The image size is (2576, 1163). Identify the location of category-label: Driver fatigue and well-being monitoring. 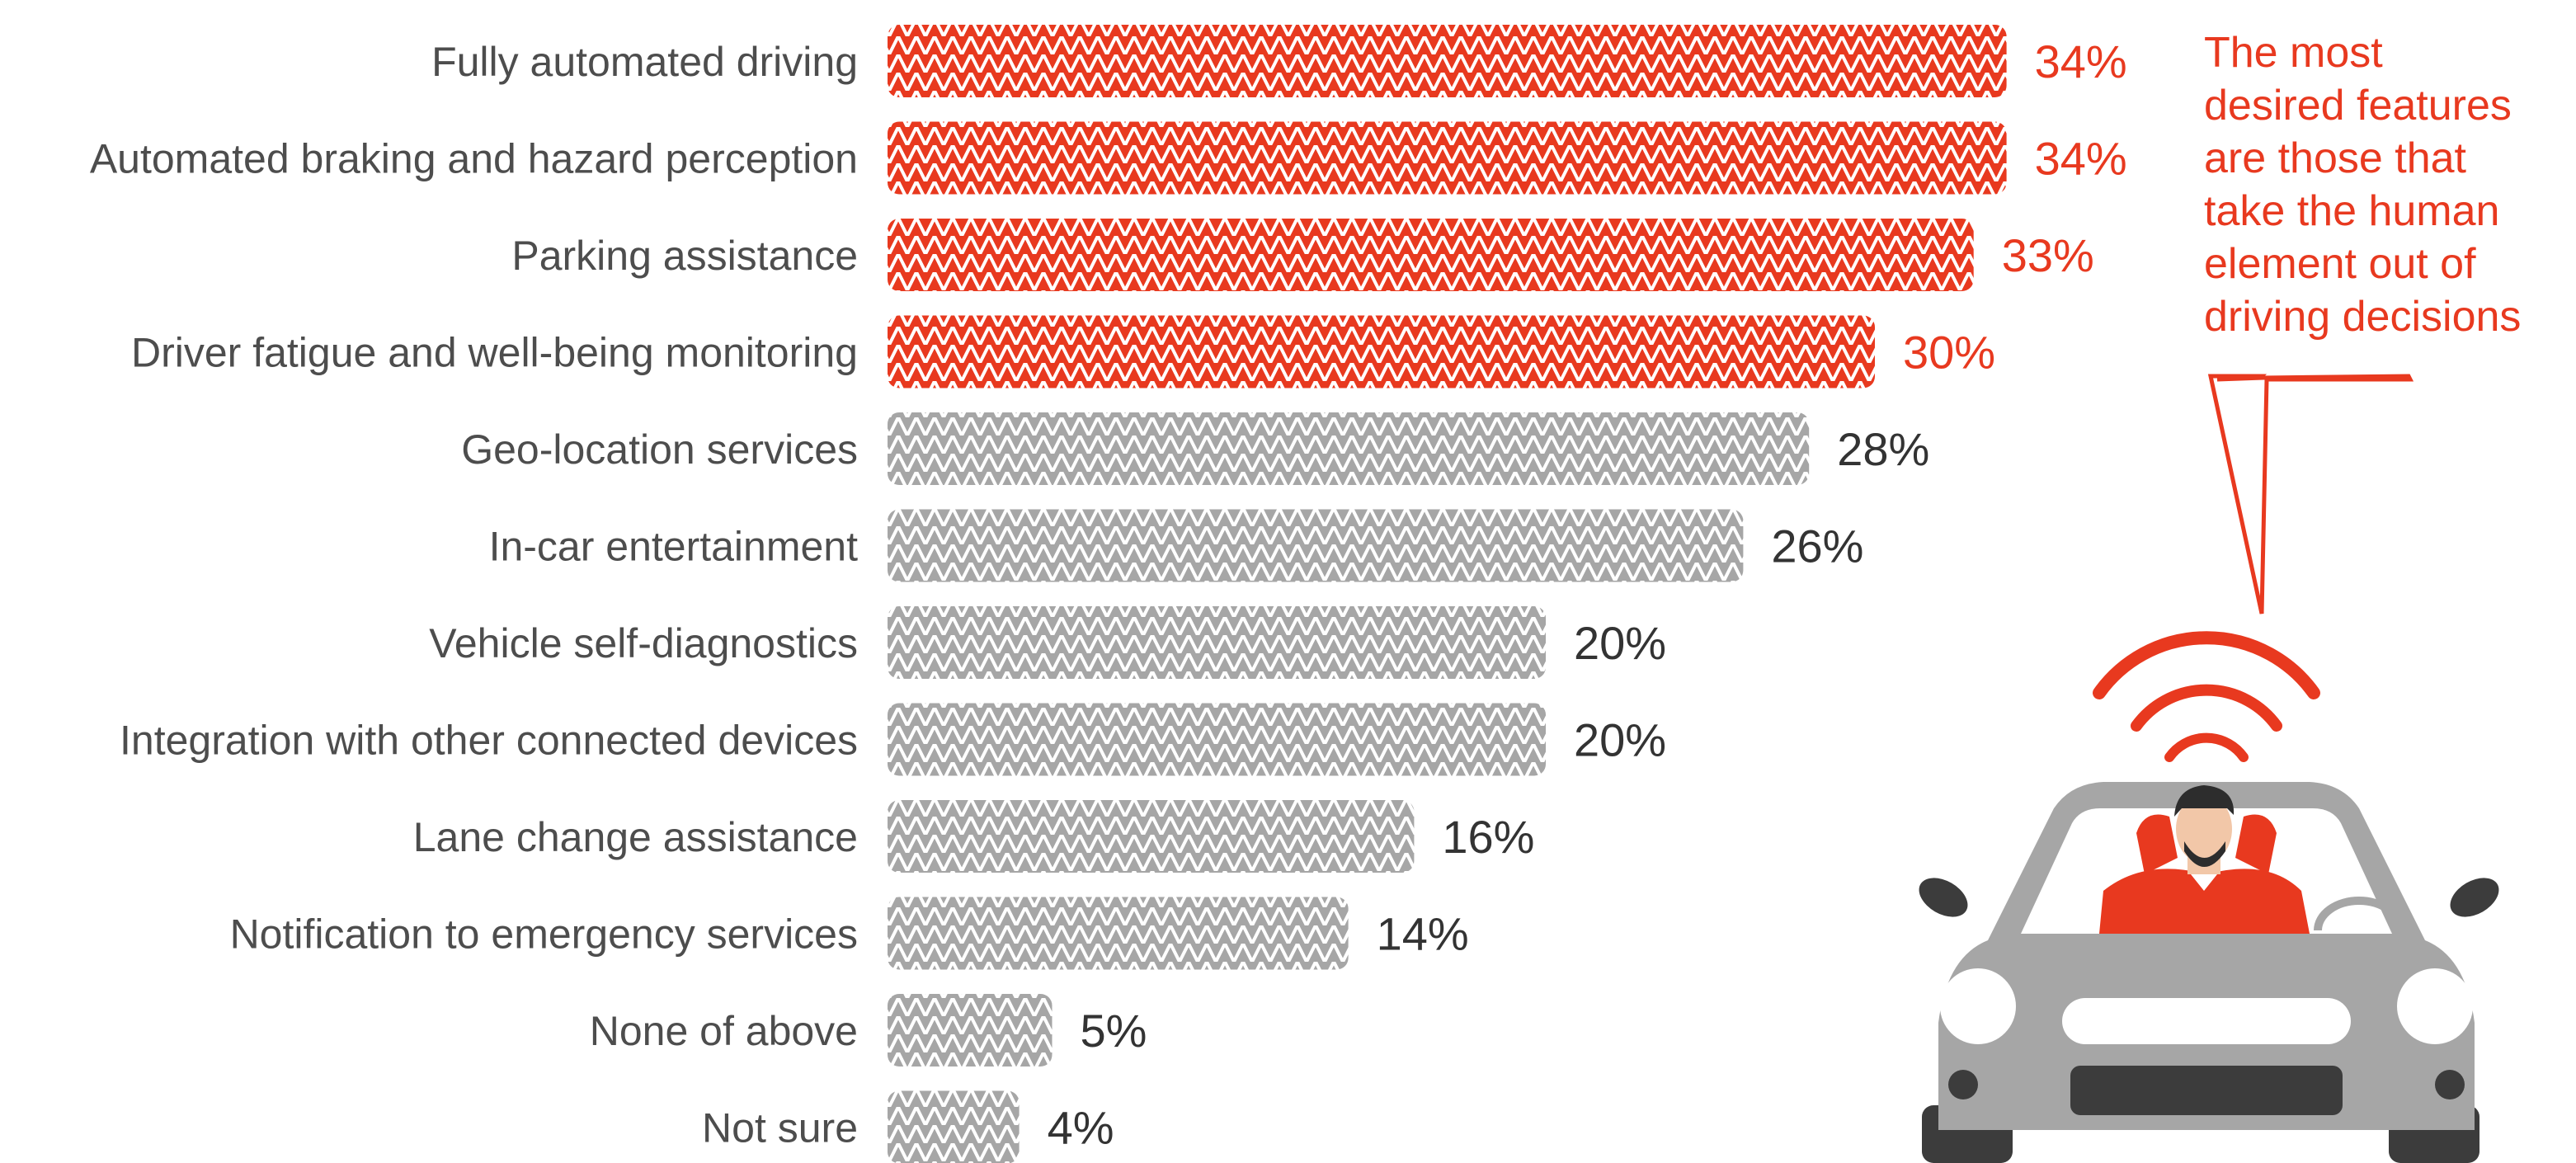
(495, 353).